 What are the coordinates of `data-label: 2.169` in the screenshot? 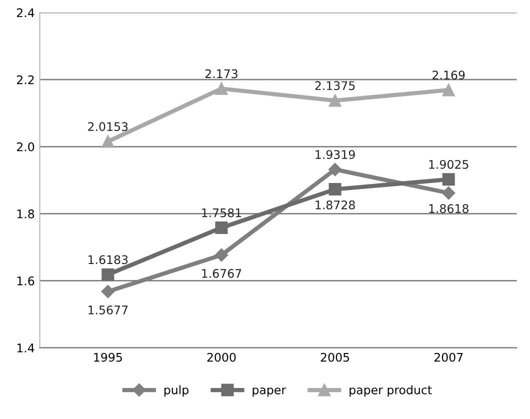 It's located at (448, 75).